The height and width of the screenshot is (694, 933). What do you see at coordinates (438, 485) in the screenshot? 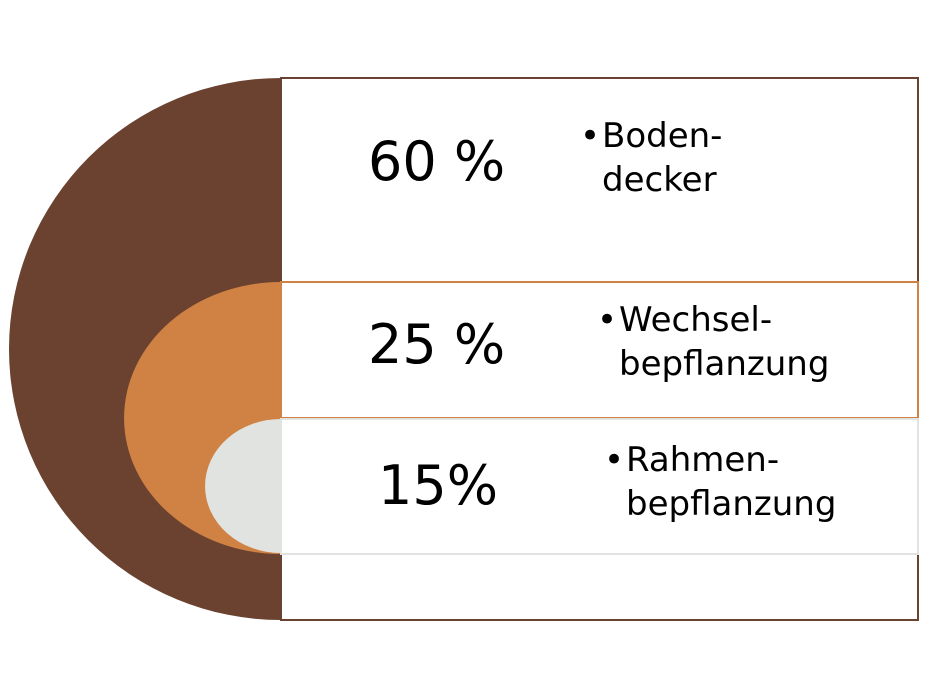
I see `level-3-percent: 15%` at bounding box center [438, 485].